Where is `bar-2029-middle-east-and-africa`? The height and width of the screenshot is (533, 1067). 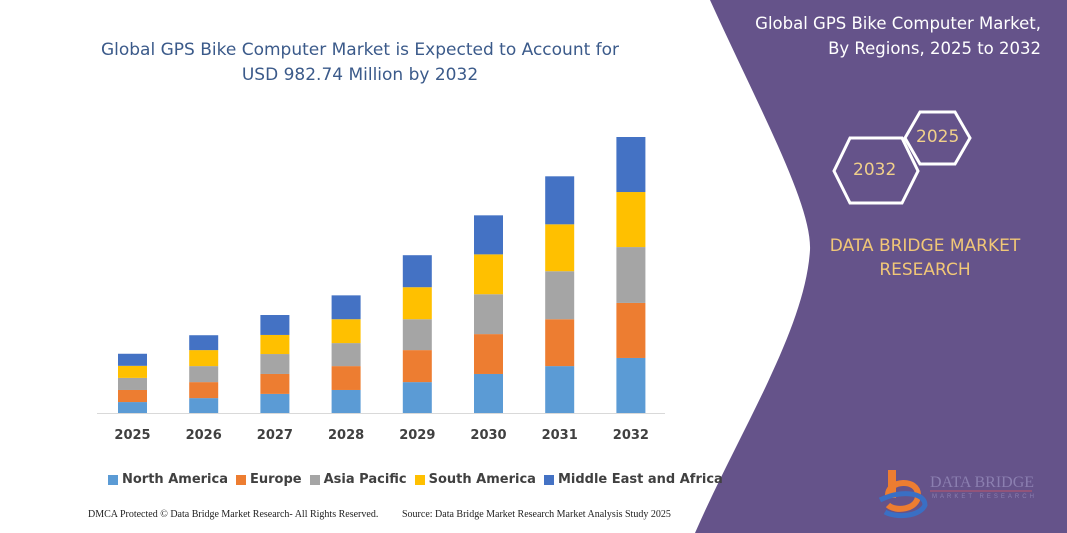 bar-2029-middle-east-and-africa is located at coordinates (417, 271).